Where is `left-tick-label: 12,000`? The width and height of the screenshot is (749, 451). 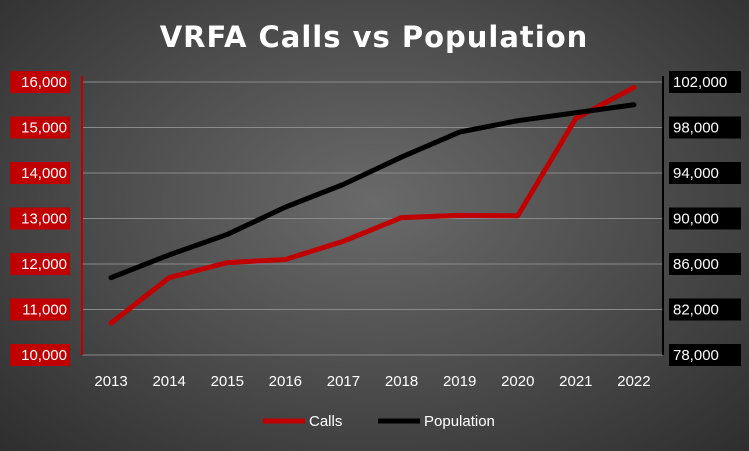 left-tick-label: 12,000 is located at coordinates (44, 264).